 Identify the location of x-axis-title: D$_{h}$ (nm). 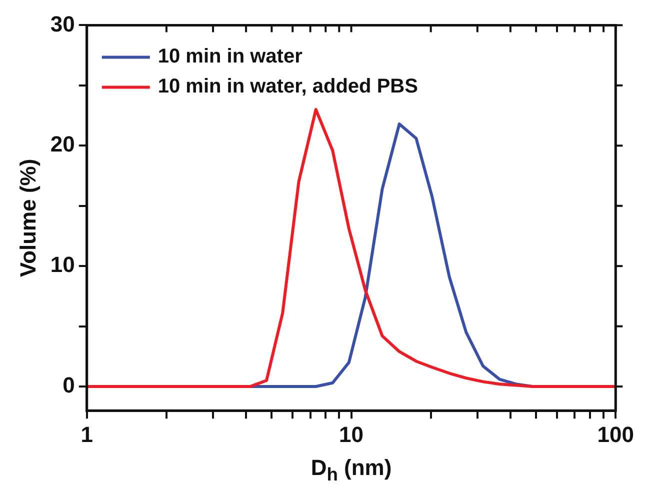
(351, 469).